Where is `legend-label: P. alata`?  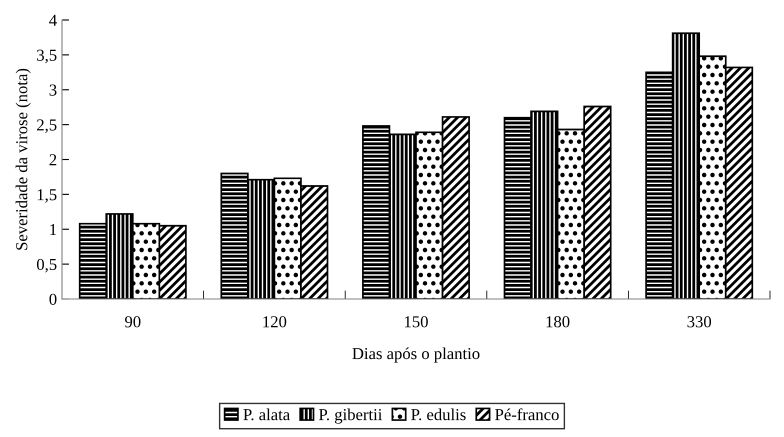
legend-label: P. alata is located at coordinates (266, 414).